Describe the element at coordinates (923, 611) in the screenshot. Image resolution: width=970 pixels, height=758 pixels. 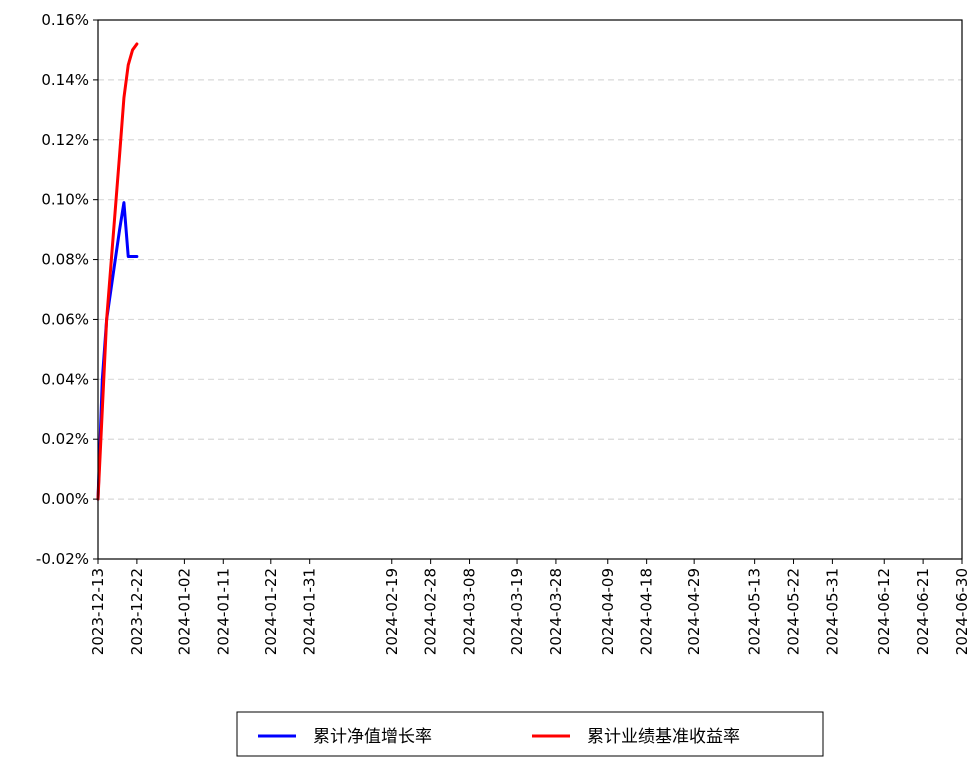
I see `x-tick-label: 2024-06-21` at that location.